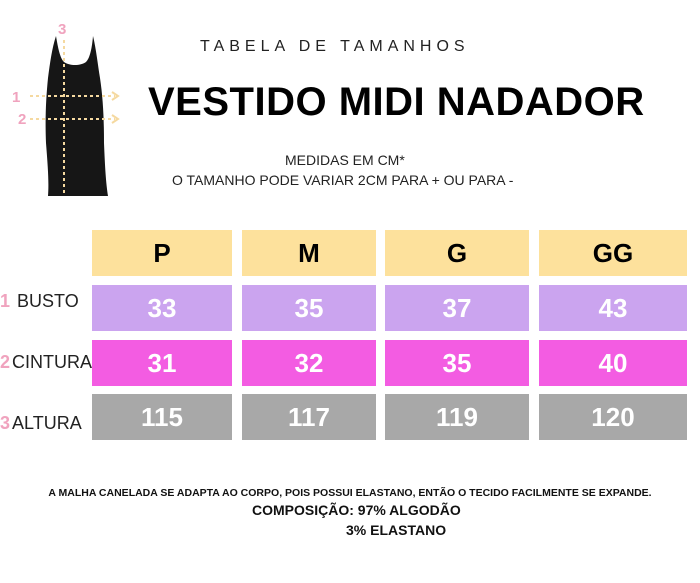 Image resolution: width=700 pixels, height=583 pixels. What do you see at coordinates (162, 253) in the screenshot?
I see `size-header-p: P` at bounding box center [162, 253].